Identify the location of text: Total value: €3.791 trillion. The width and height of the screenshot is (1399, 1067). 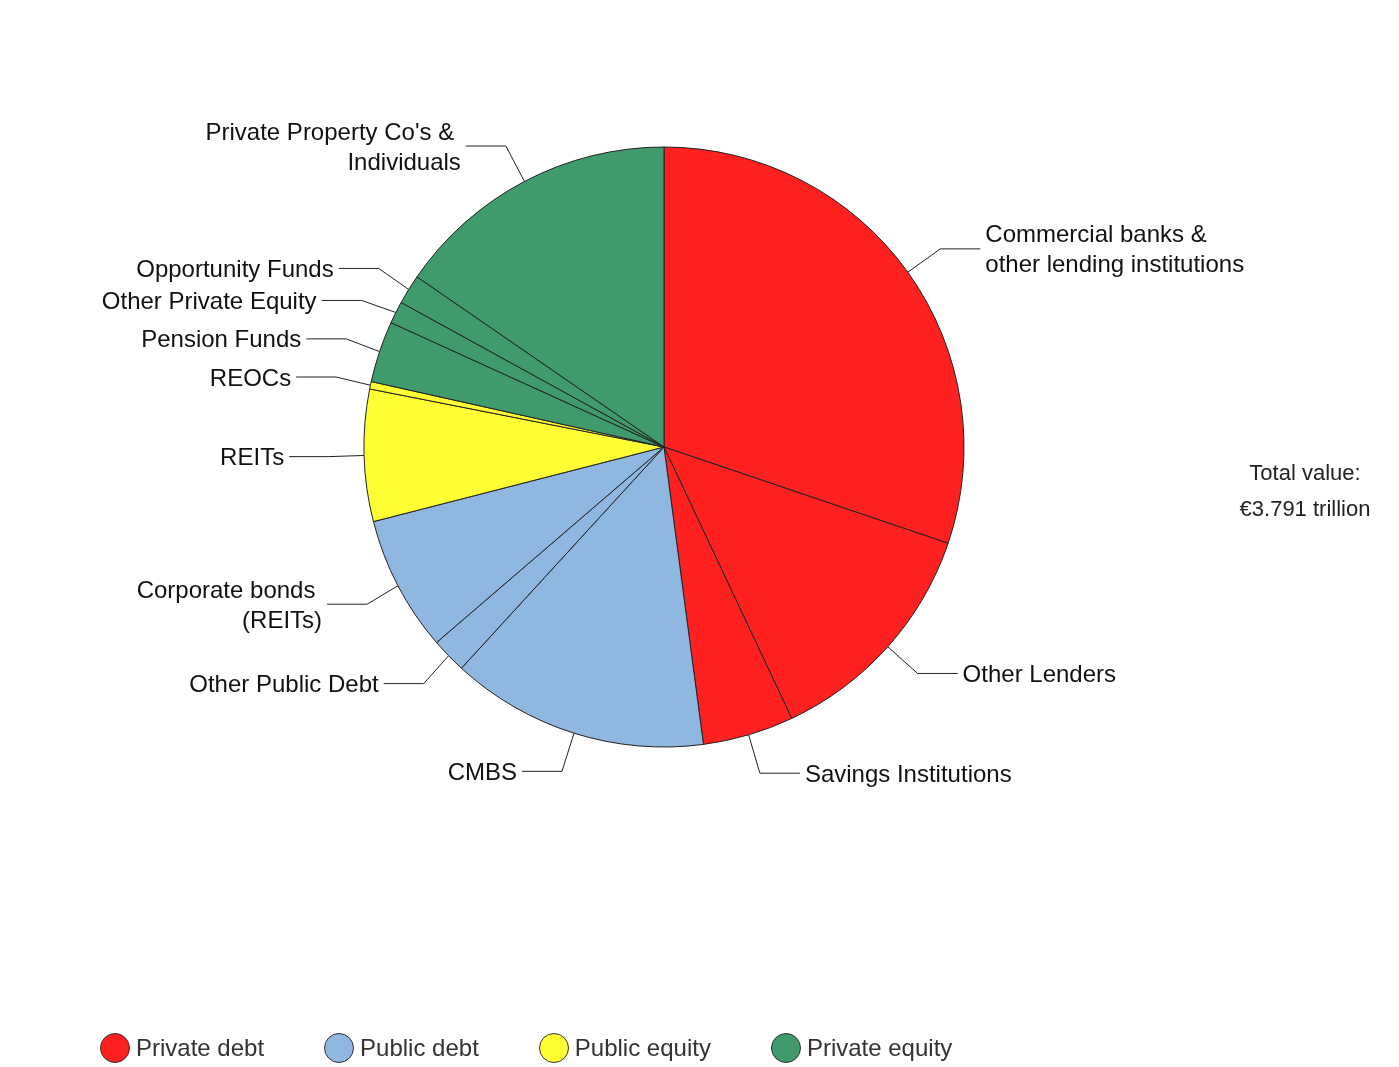
(1305, 491).